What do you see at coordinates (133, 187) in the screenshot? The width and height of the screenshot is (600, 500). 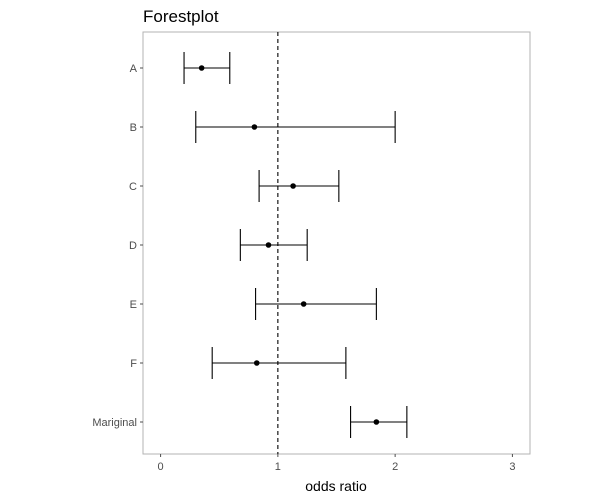 I see `y-tick-label: C` at bounding box center [133, 187].